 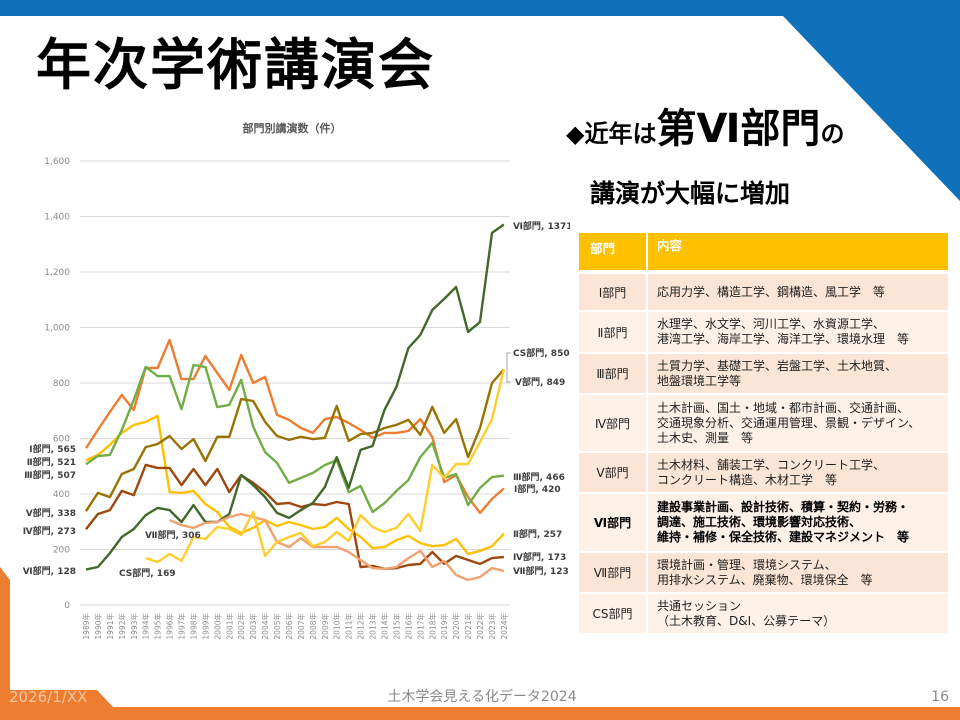 I want to click on content-line: 調達、施工技術、環境影響対応技術、, so click(x=759, y=522).